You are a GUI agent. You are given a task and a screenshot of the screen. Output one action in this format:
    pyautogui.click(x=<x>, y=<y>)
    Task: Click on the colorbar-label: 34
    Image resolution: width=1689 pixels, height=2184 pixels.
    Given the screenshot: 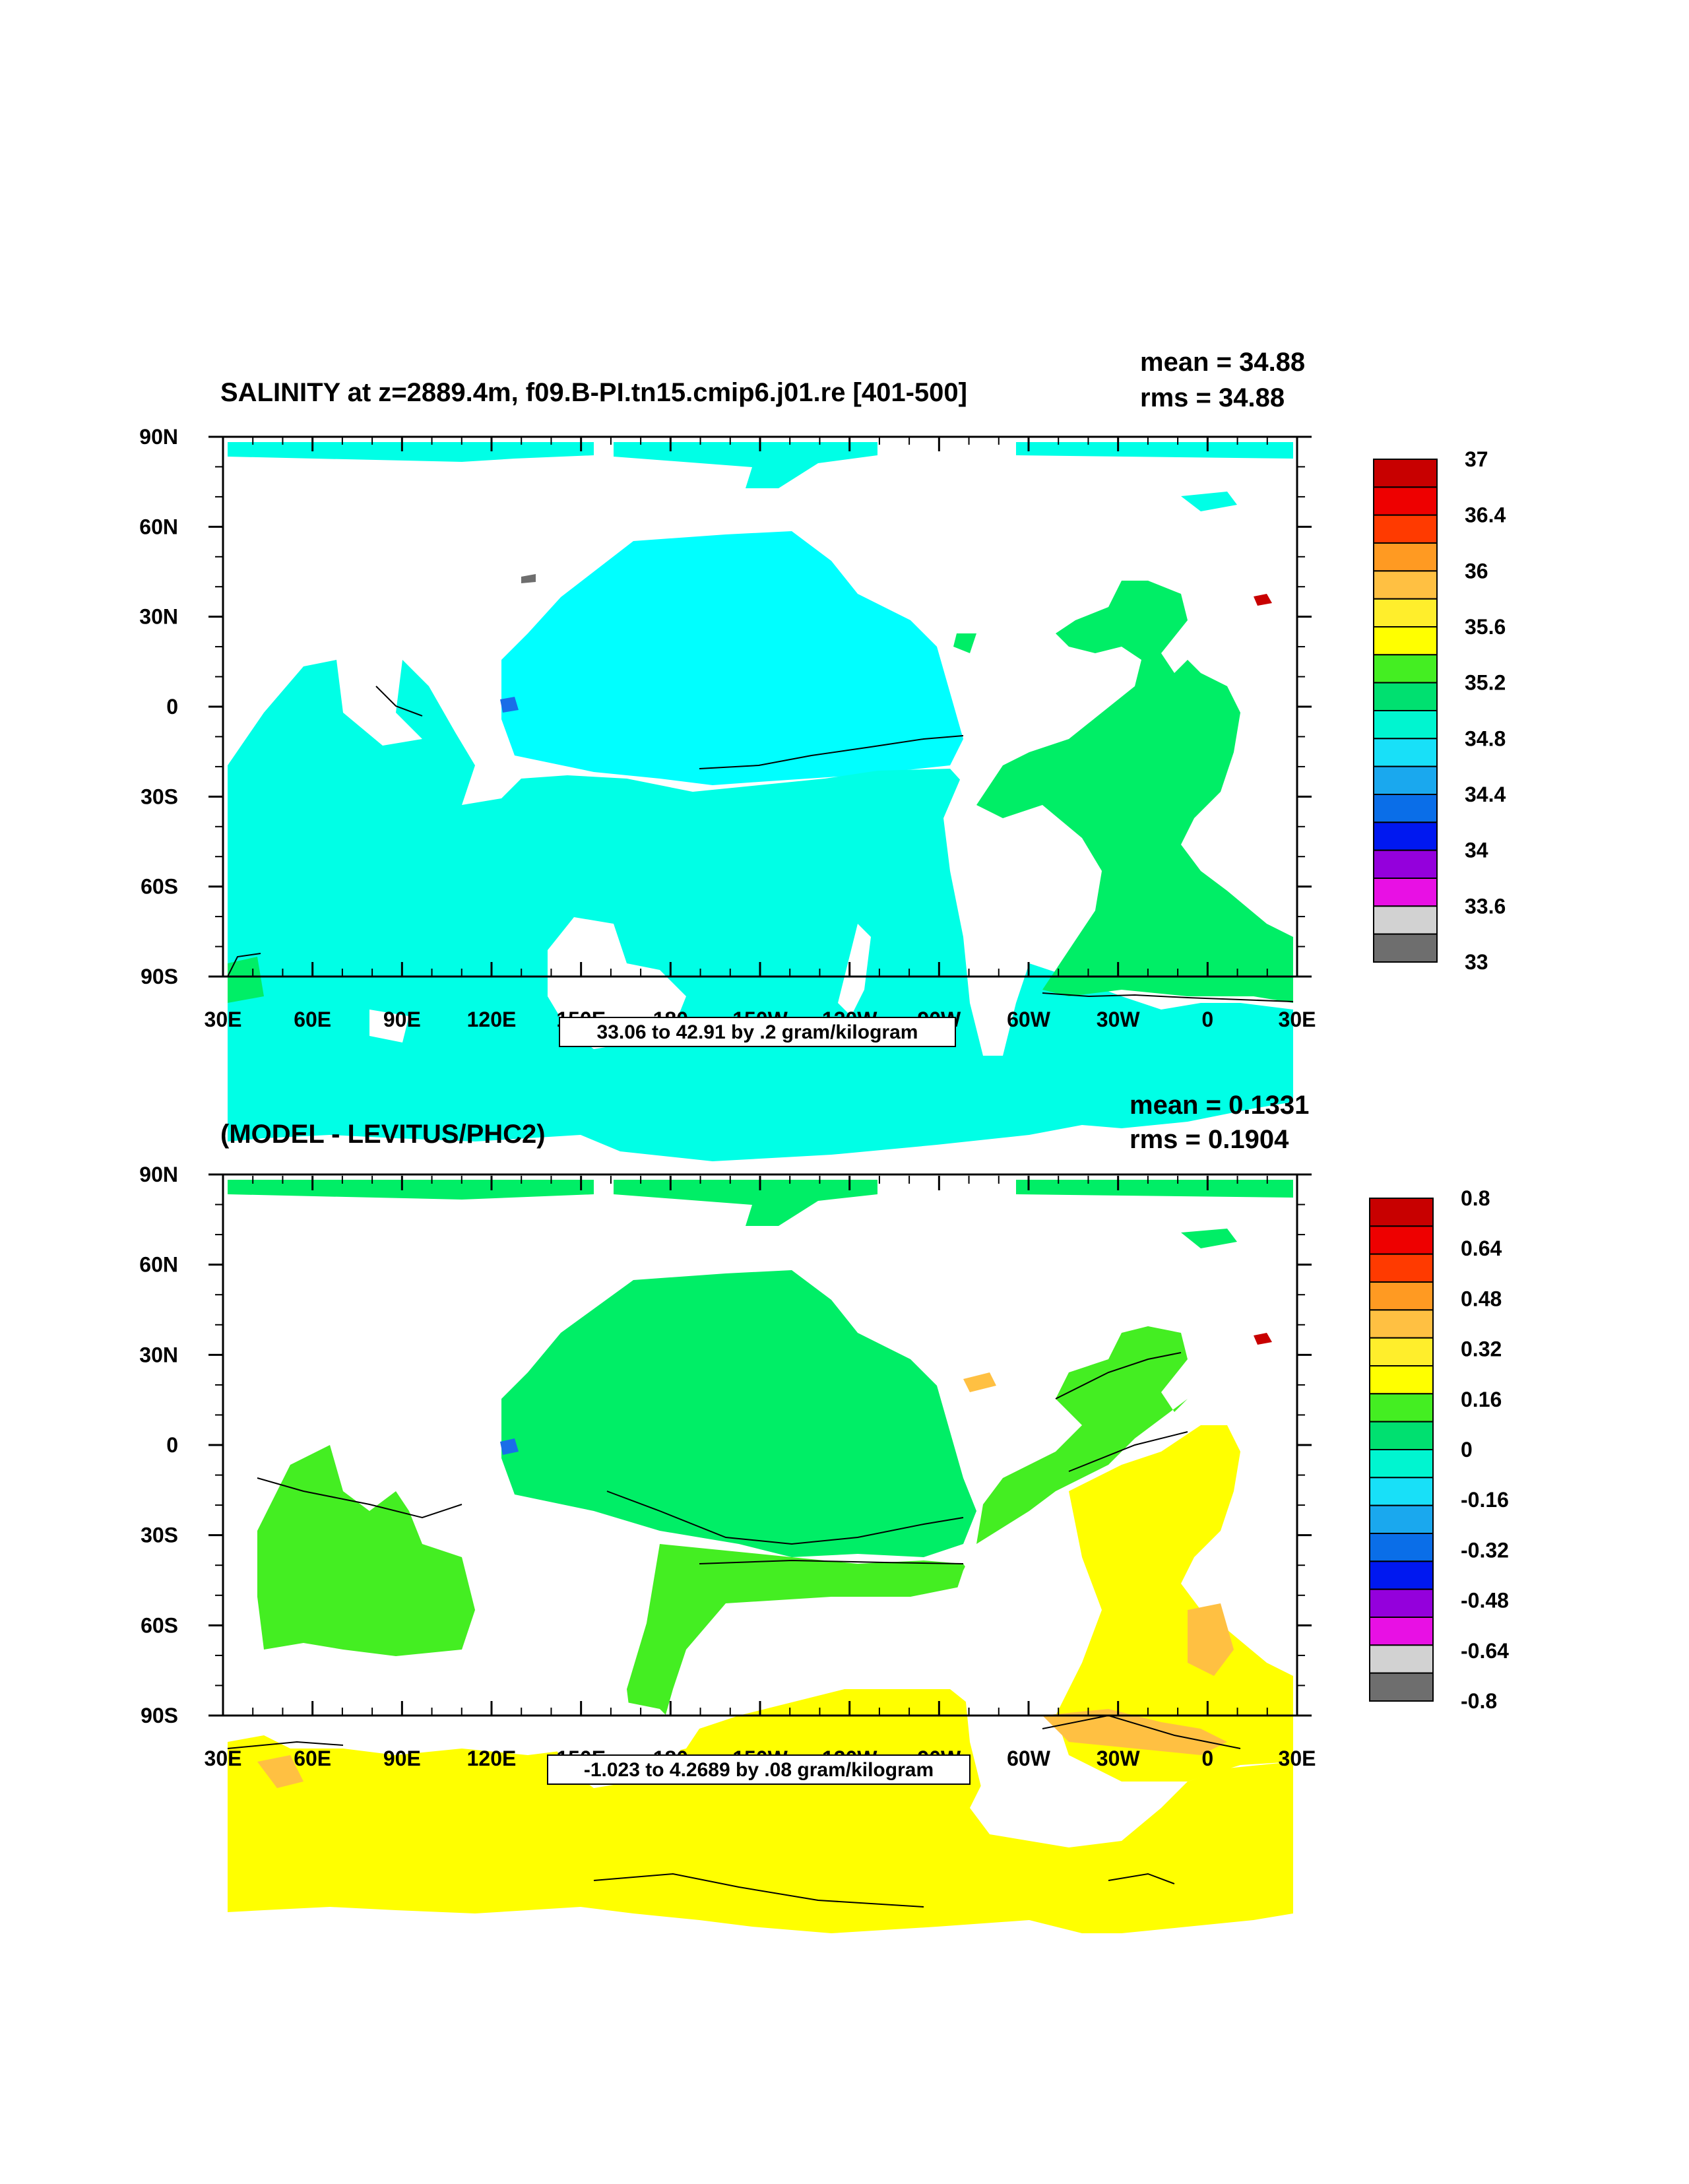 What is the action you would take?
    pyautogui.click(x=1477, y=850)
    